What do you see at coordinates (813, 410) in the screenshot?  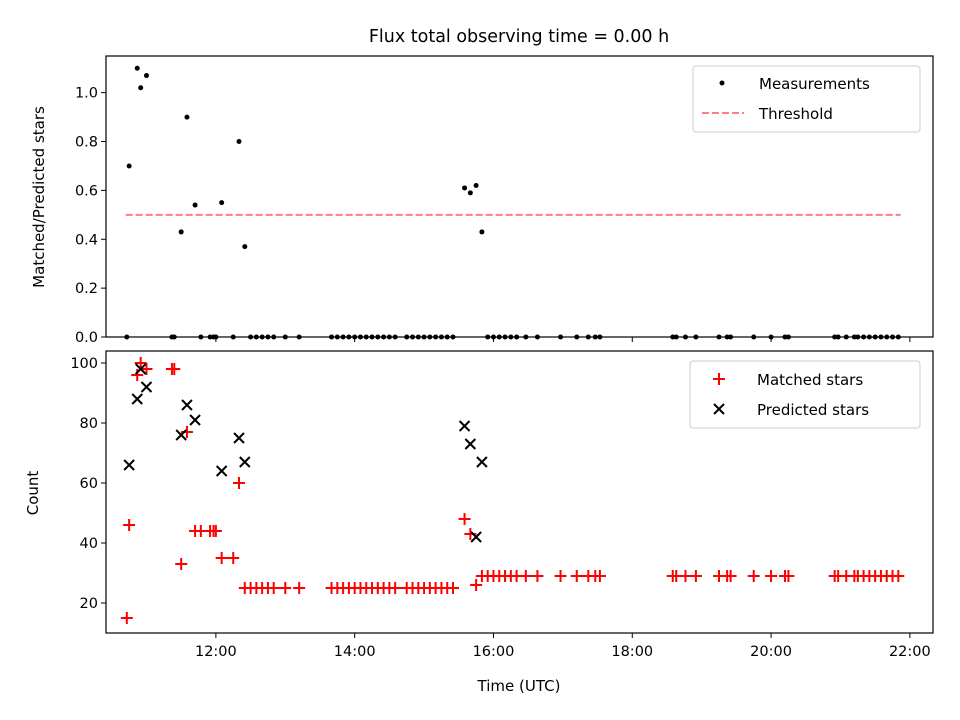 I see `legend-predicted-label: Predicted stars` at bounding box center [813, 410].